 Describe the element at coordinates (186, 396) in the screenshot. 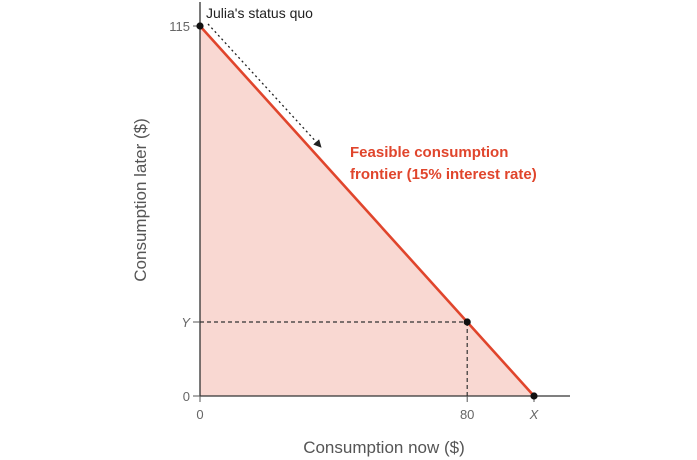

I see `y-tick-label: 0` at that location.